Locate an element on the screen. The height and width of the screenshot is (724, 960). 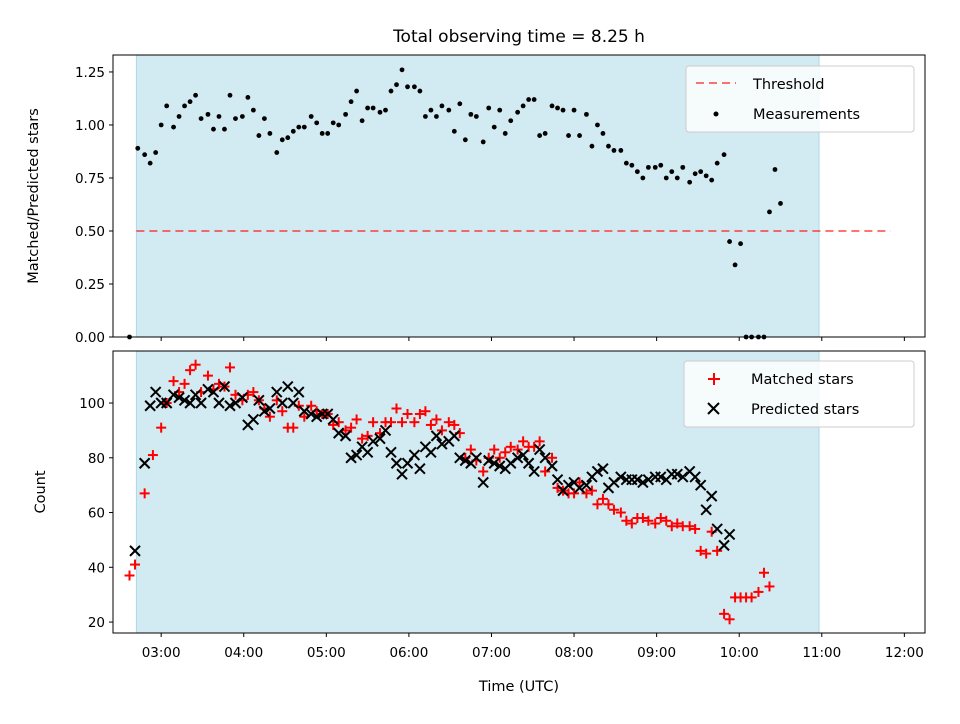
bottom-legend: Matched stars Predicted stars is located at coordinates (799, 394).